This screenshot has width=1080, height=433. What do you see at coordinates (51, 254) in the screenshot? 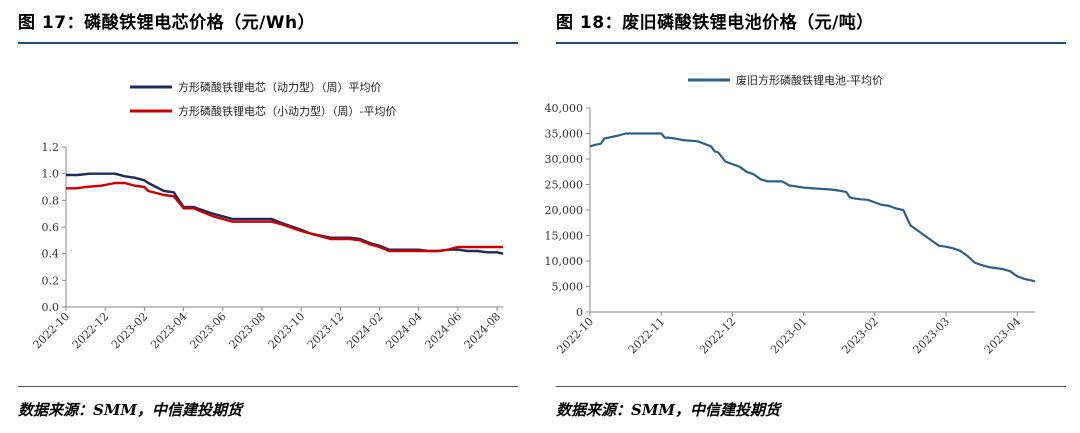
I see `y-tick-label: 0.4` at bounding box center [51, 254].